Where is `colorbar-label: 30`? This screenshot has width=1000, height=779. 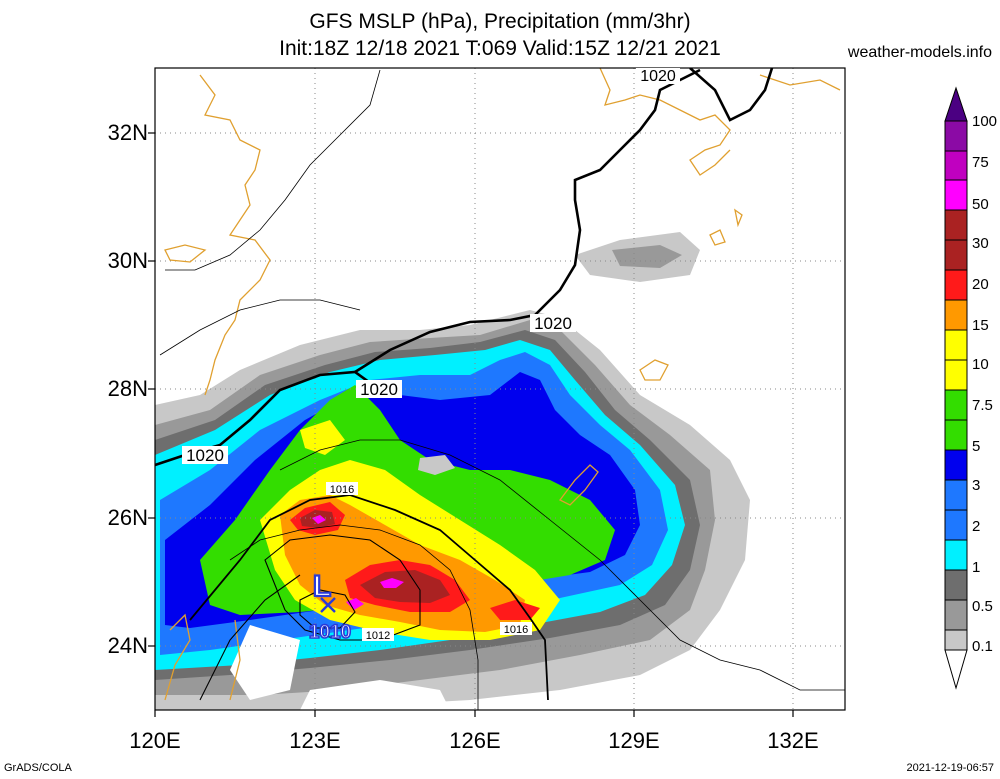 colorbar-label: 30 is located at coordinates (980, 243).